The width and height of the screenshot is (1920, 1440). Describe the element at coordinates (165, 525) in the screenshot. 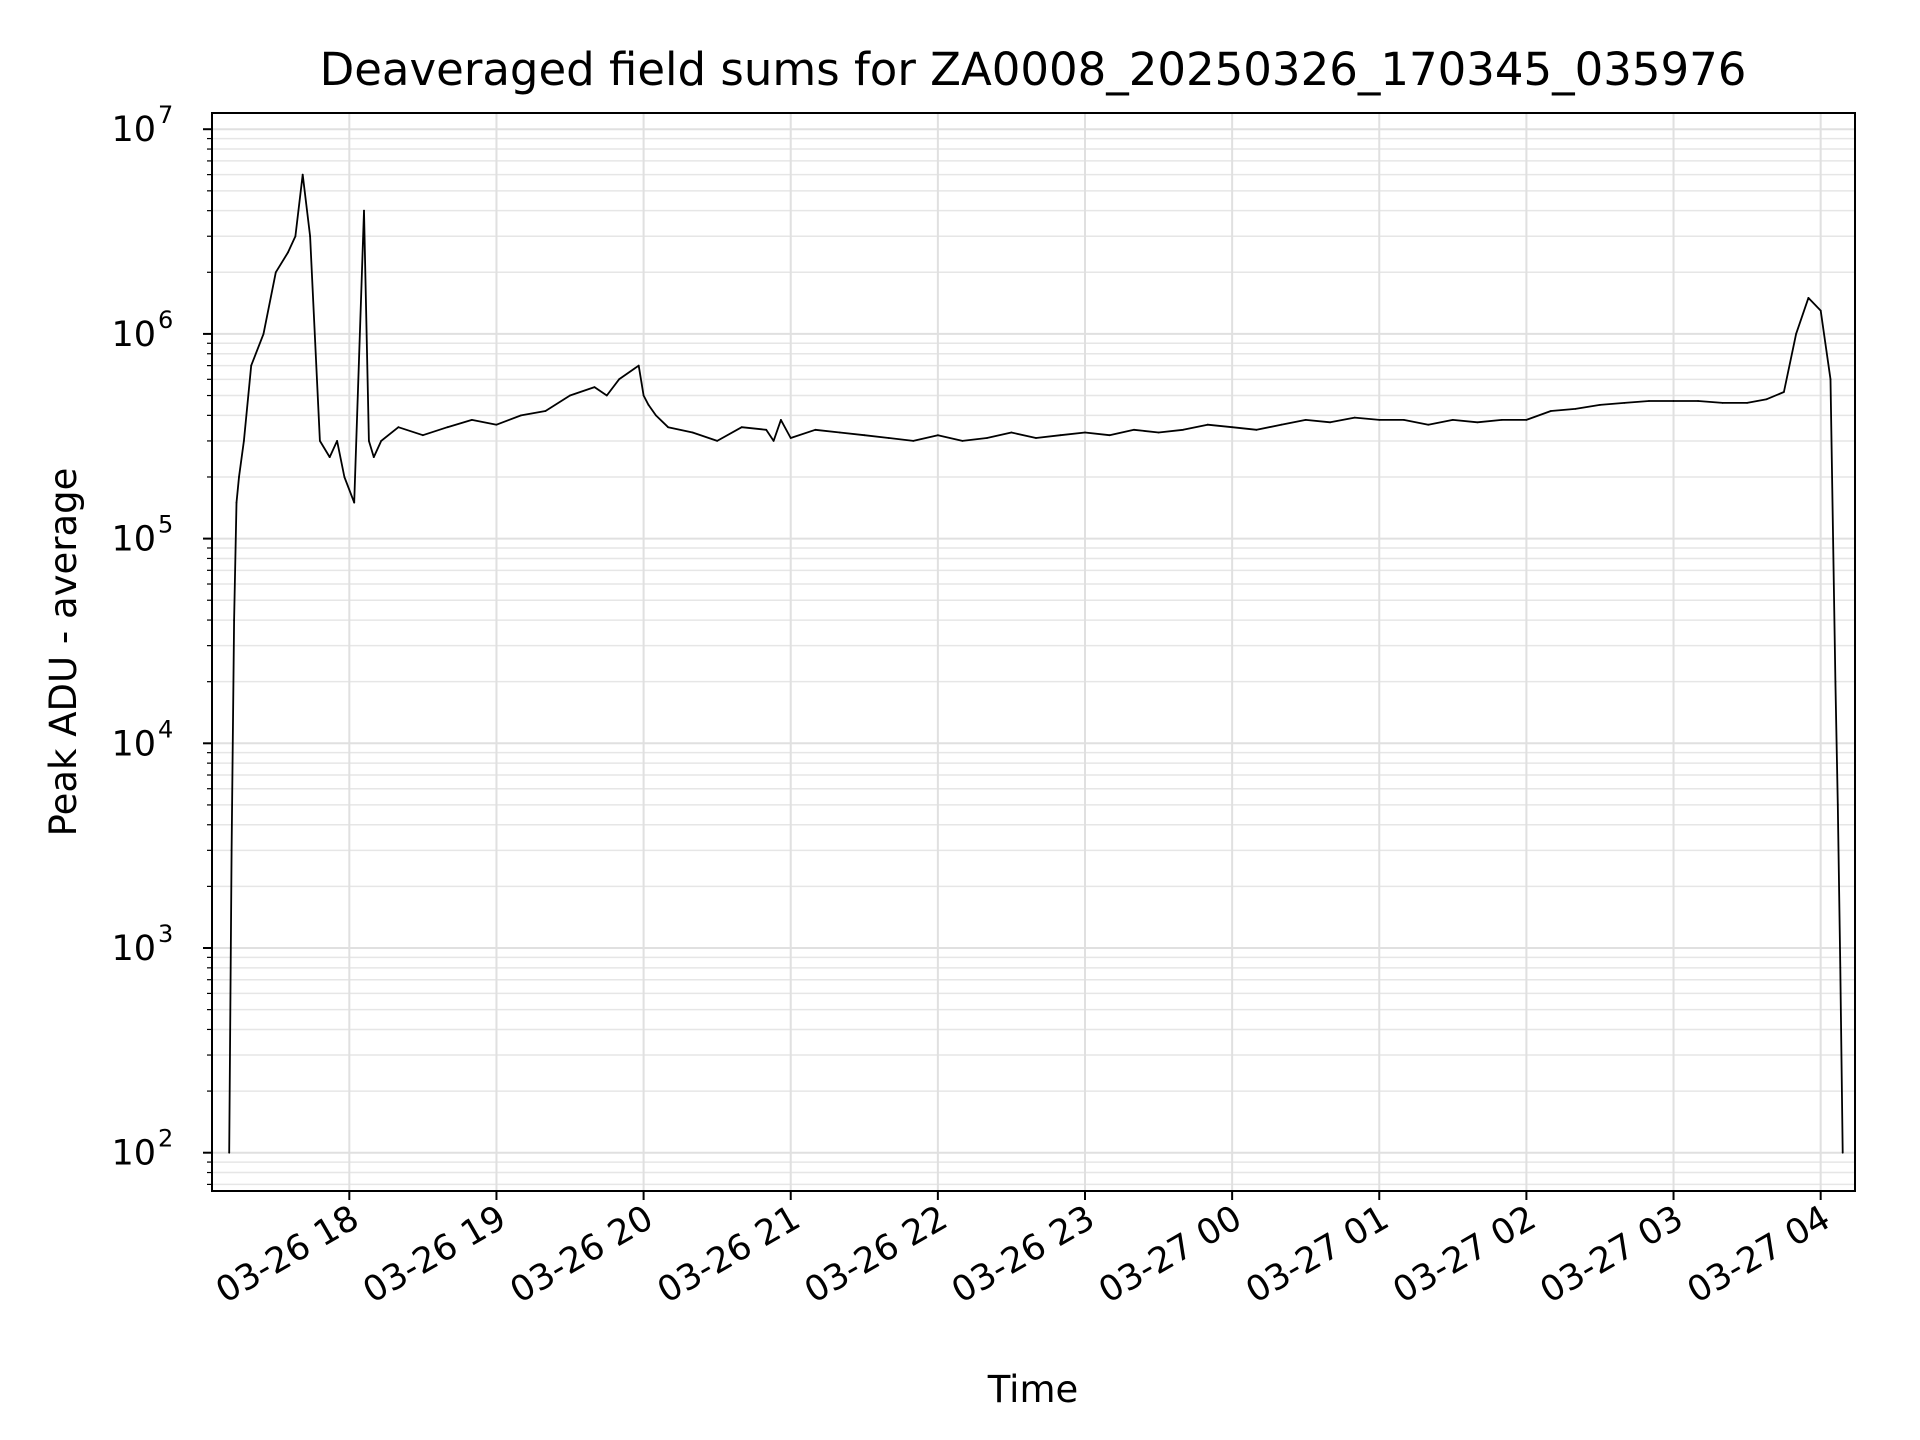

I see `y-tick-exponent: 5` at that location.